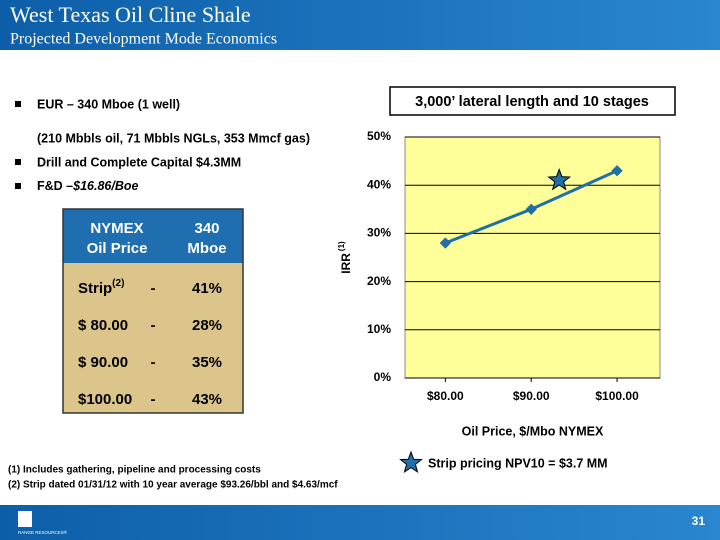 The width and height of the screenshot is (720, 540). I want to click on x-tick-label: $100.00, so click(617, 396).